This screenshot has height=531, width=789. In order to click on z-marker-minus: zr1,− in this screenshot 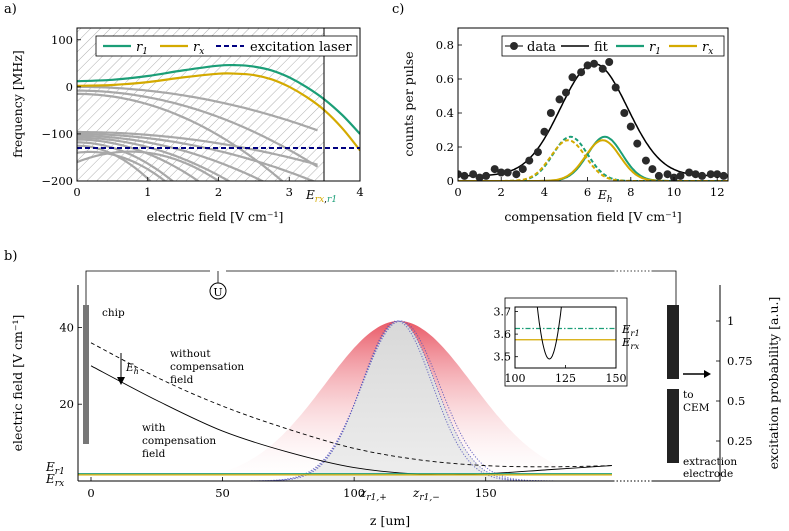, I will do `click(426, 494)`.